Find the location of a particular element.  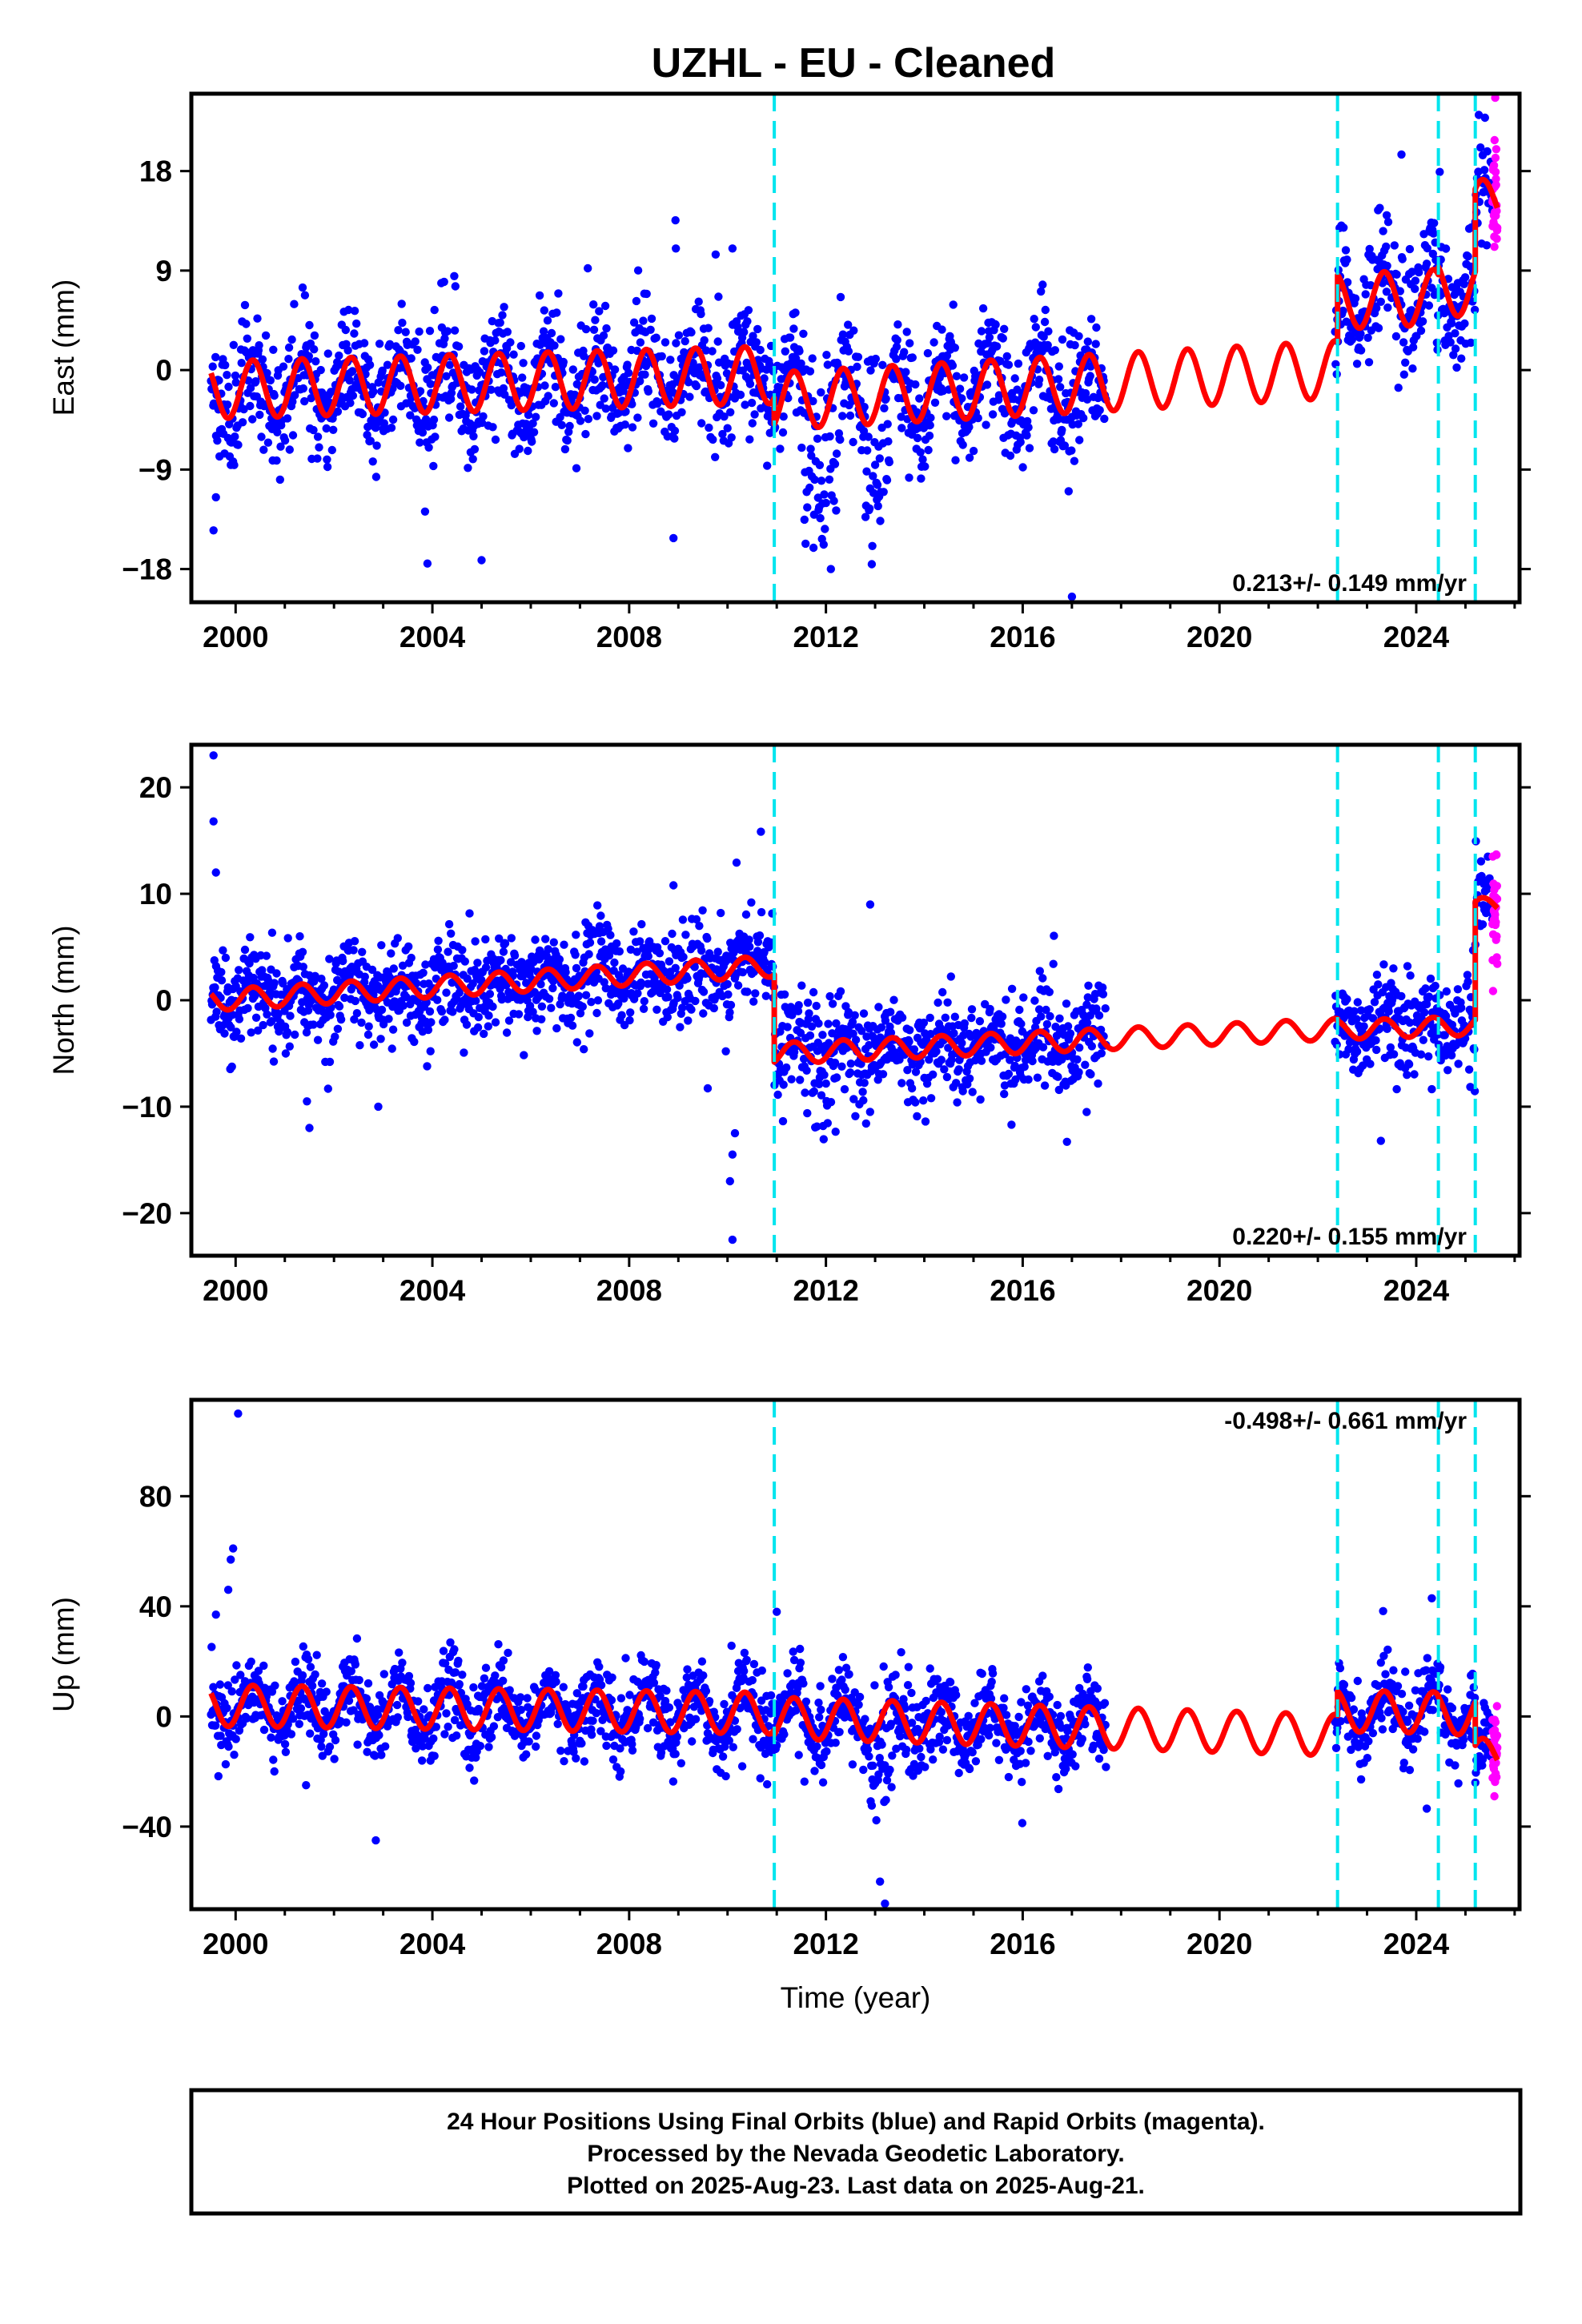

y-axis-label: North (mm) is located at coordinates (64, 1000).